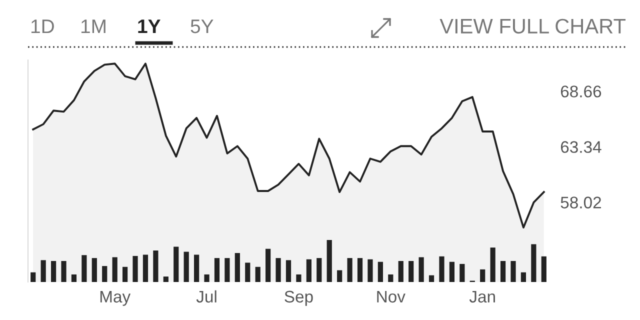 The height and width of the screenshot is (320, 640). What do you see at coordinates (149, 27) in the screenshot?
I see `text: 1Y` at bounding box center [149, 27].